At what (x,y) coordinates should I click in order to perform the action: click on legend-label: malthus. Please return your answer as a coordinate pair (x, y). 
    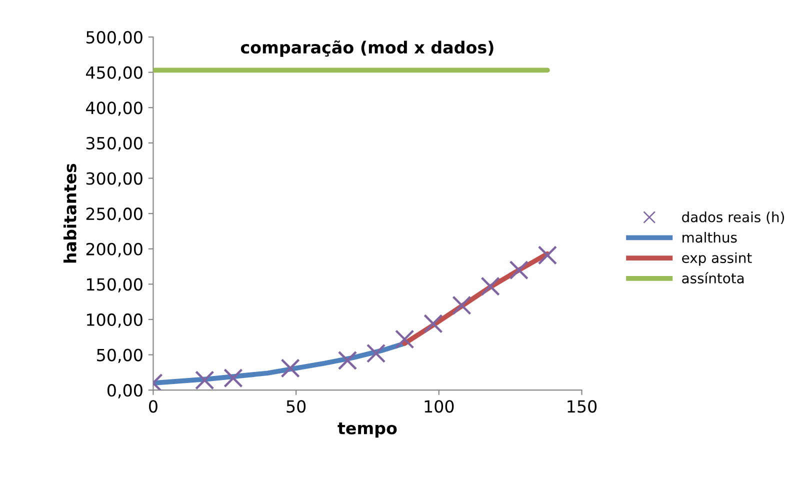
    Looking at the image, I should click on (709, 237).